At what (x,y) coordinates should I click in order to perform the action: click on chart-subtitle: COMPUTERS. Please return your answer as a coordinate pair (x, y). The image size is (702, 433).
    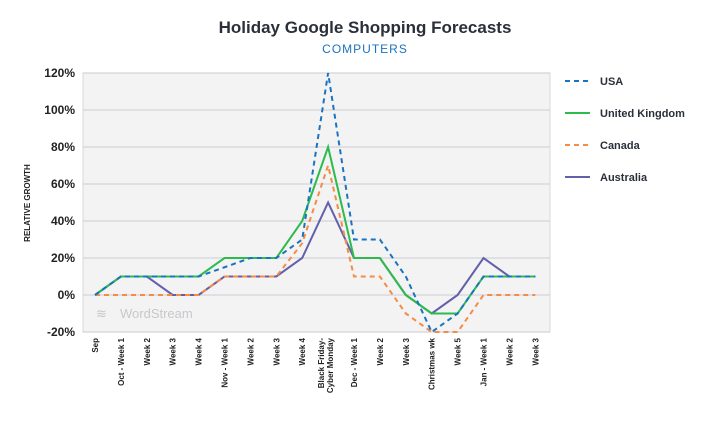
    Looking at the image, I should click on (365, 49).